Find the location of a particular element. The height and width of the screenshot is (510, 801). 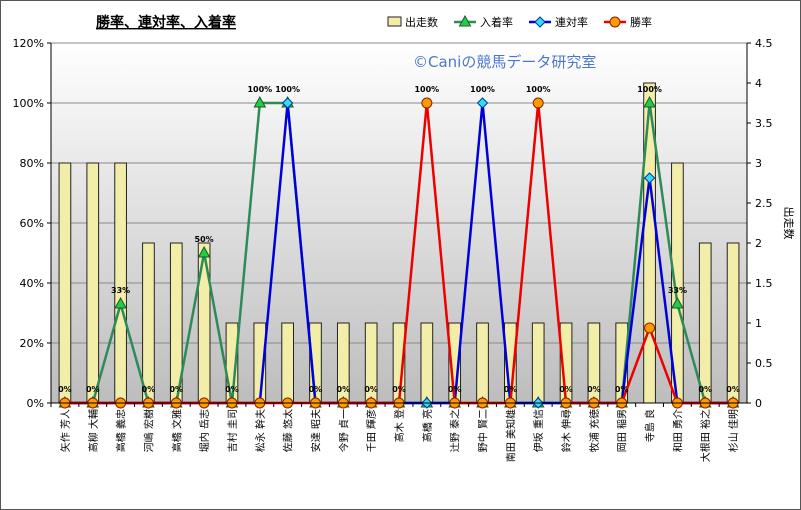

y-tick-label: 40% is located at coordinates (32, 283).